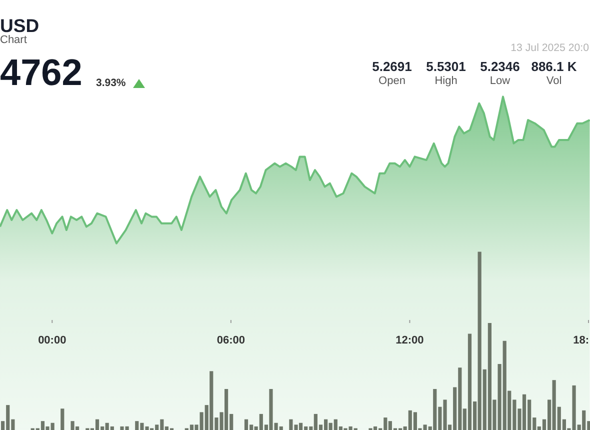 The height and width of the screenshot is (430, 590). I want to click on text: Low, so click(500, 81).